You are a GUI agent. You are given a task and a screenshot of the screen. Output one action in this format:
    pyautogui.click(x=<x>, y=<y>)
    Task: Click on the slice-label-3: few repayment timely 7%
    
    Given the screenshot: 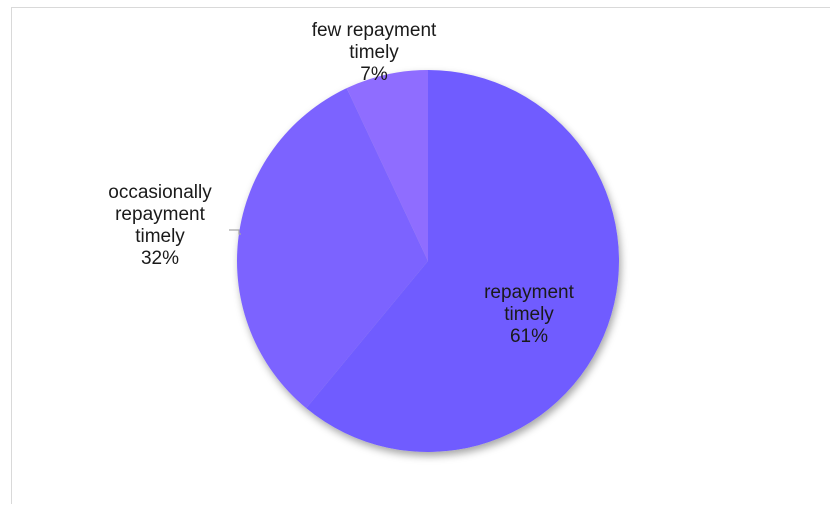 What is the action you would take?
    pyautogui.click(x=374, y=52)
    